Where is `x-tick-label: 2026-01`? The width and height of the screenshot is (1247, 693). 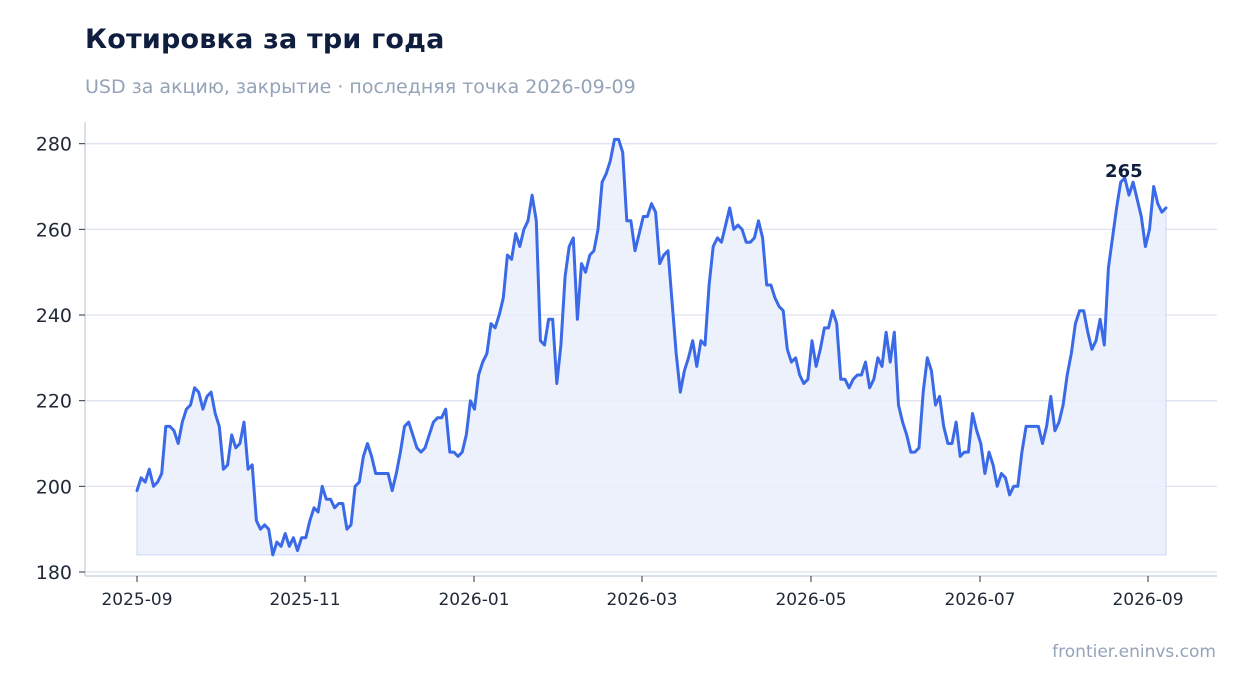 x-tick-label: 2026-01 is located at coordinates (473, 600).